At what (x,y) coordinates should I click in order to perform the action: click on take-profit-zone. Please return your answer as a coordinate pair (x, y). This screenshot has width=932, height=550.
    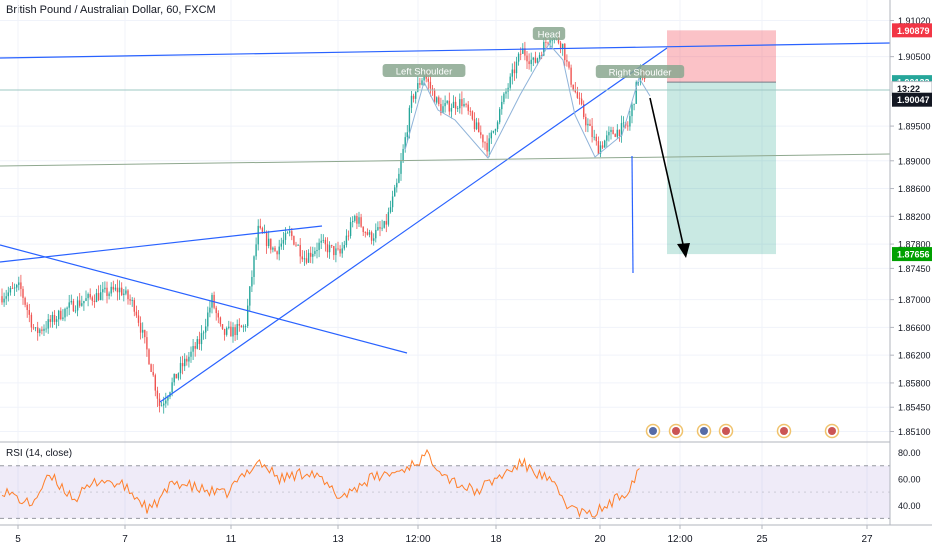
    Looking at the image, I should click on (721, 168).